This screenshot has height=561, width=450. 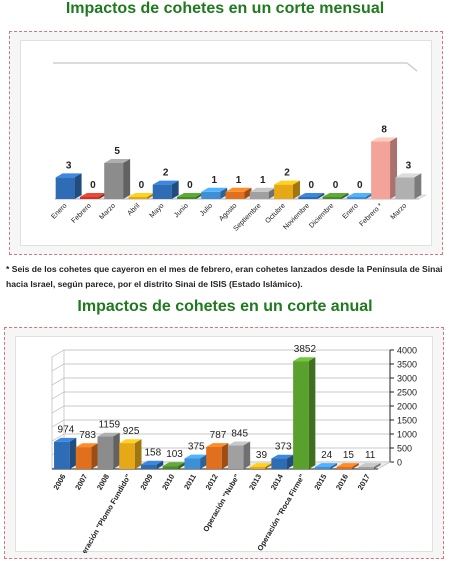 I want to click on category-label: Febrero *, so click(x=371, y=215).